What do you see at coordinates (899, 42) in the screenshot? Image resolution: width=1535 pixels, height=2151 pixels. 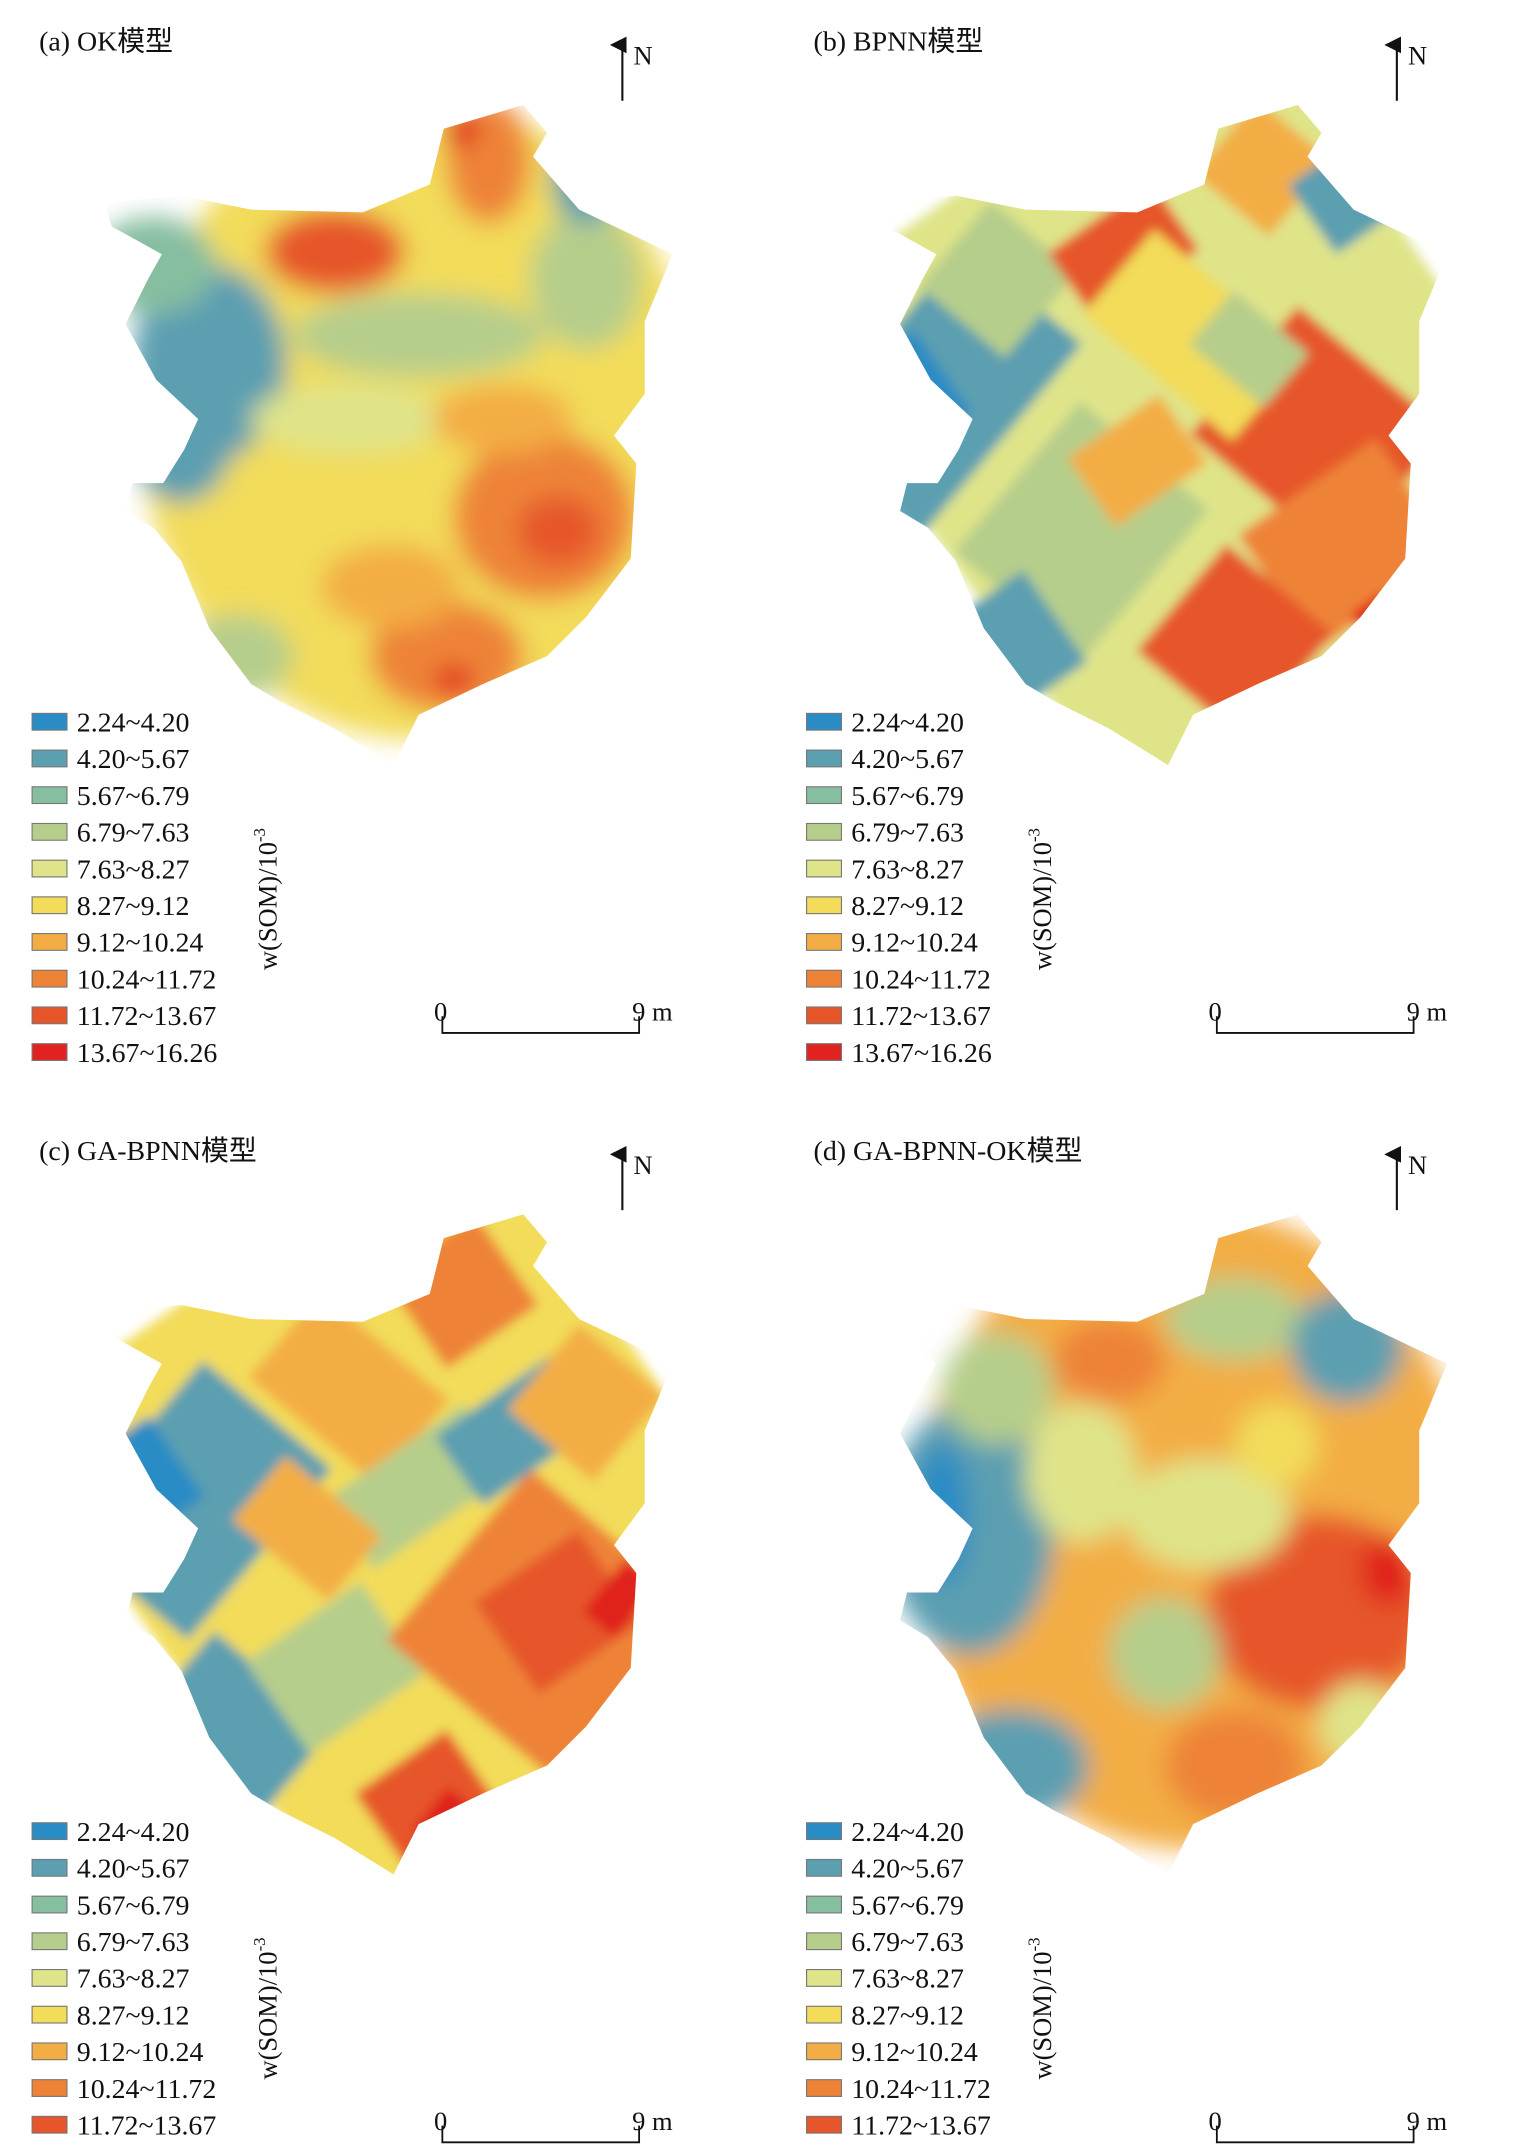 I see `panel-title: (b) BPNN模型` at bounding box center [899, 42].